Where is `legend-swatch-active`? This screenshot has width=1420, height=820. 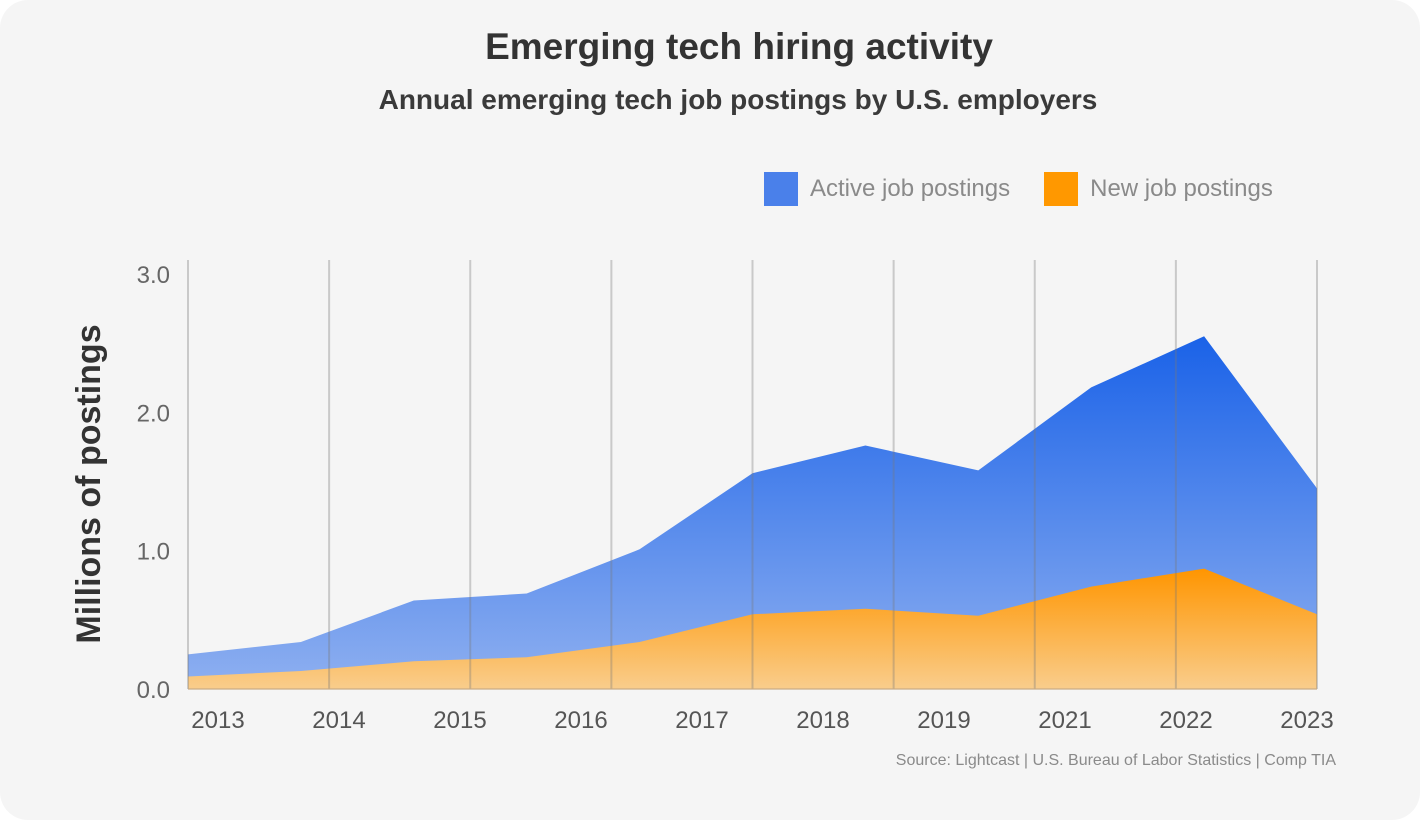 legend-swatch-active is located at coordinates (781, 189).